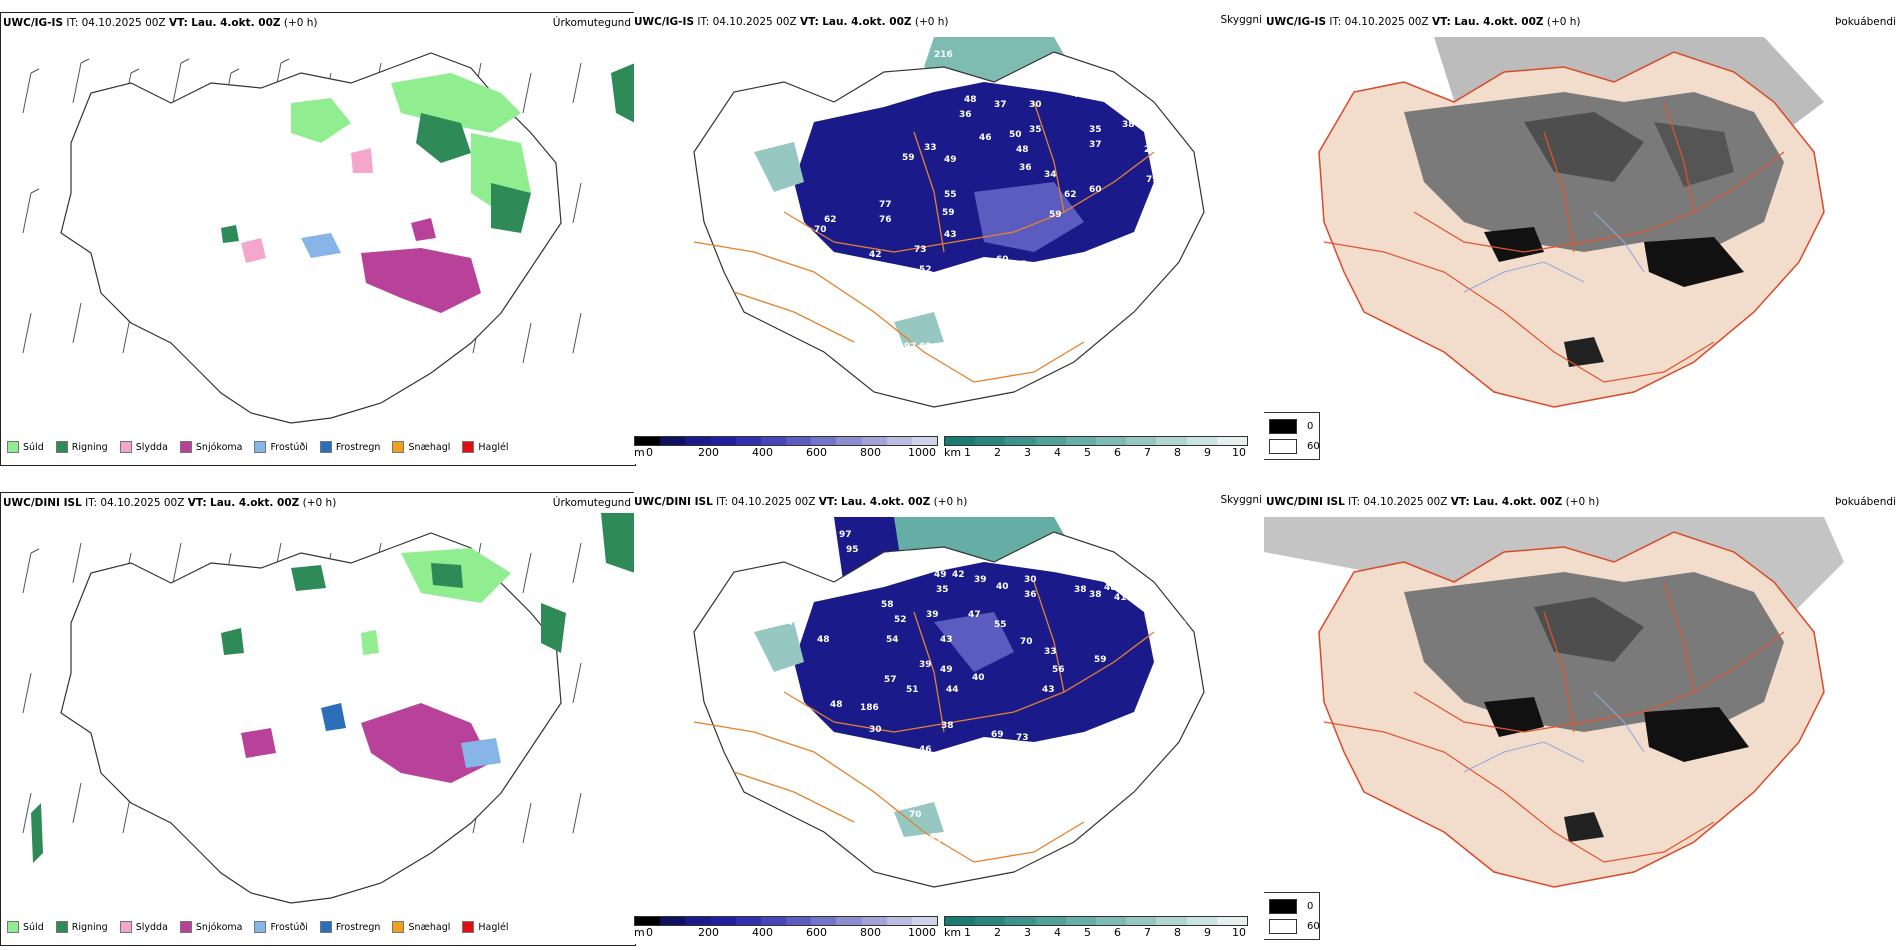  I want to click on fog-legend-row: 0, so click(1291, 906).